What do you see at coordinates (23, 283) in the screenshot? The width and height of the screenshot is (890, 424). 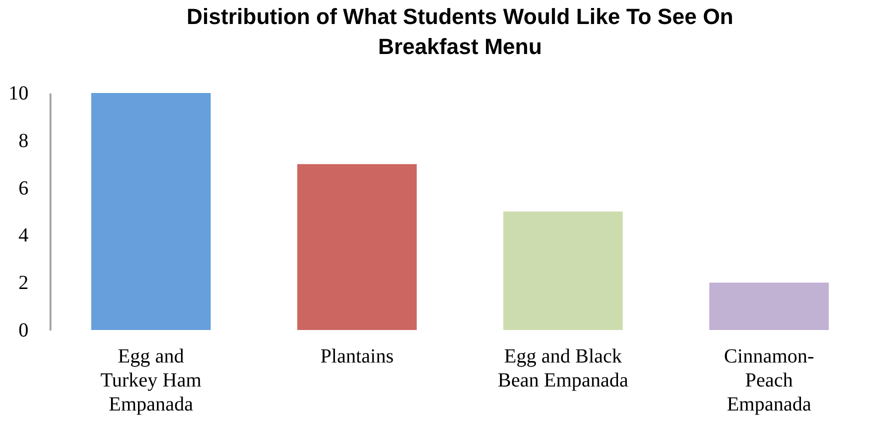 I see `y-tick-label: 2` at bounding box center [23, 283].